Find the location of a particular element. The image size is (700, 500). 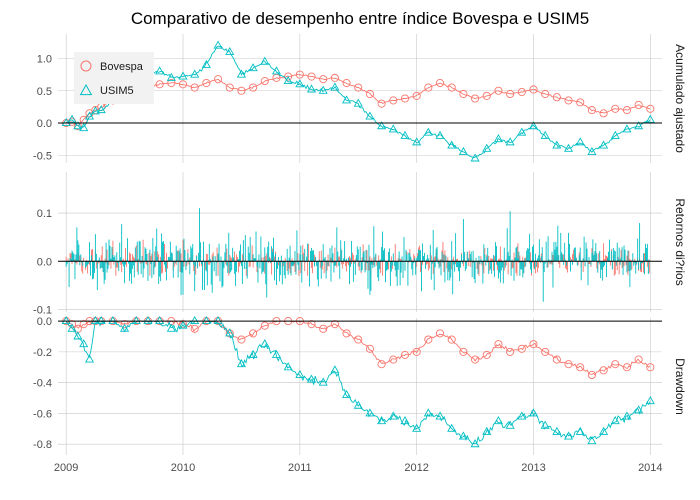

x-tick-label: 2009 is located at coordinates (66, 468).